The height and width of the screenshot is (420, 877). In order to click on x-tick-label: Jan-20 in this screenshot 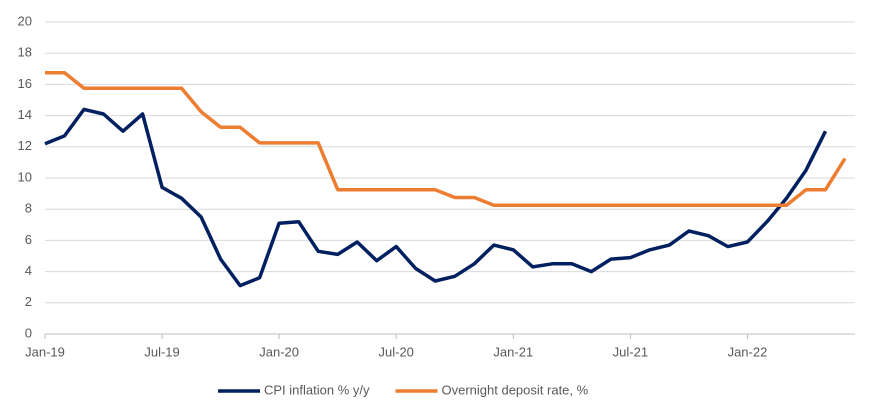, I will do `click(279, 351)`.